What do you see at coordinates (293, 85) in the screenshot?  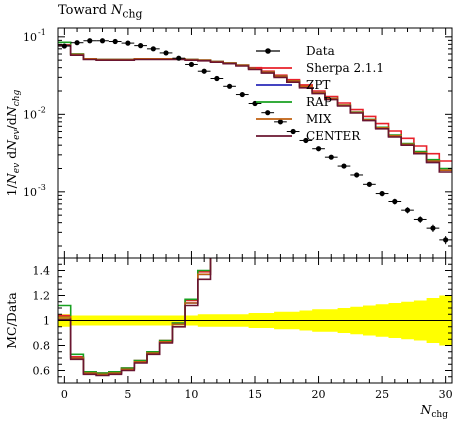 I see `legend-item: ZPT` at bounding box center [293, 85].